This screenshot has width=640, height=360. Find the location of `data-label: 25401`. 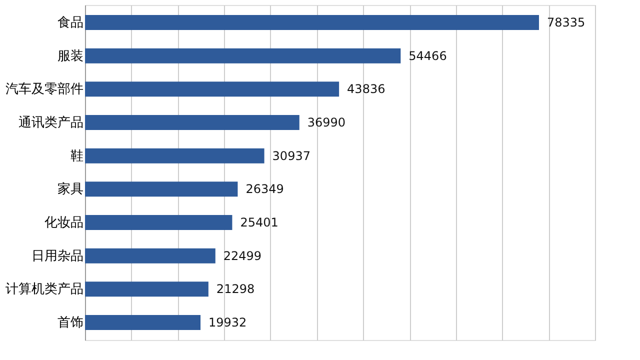

data-label: 25401 is located at coordinates (259, 223).